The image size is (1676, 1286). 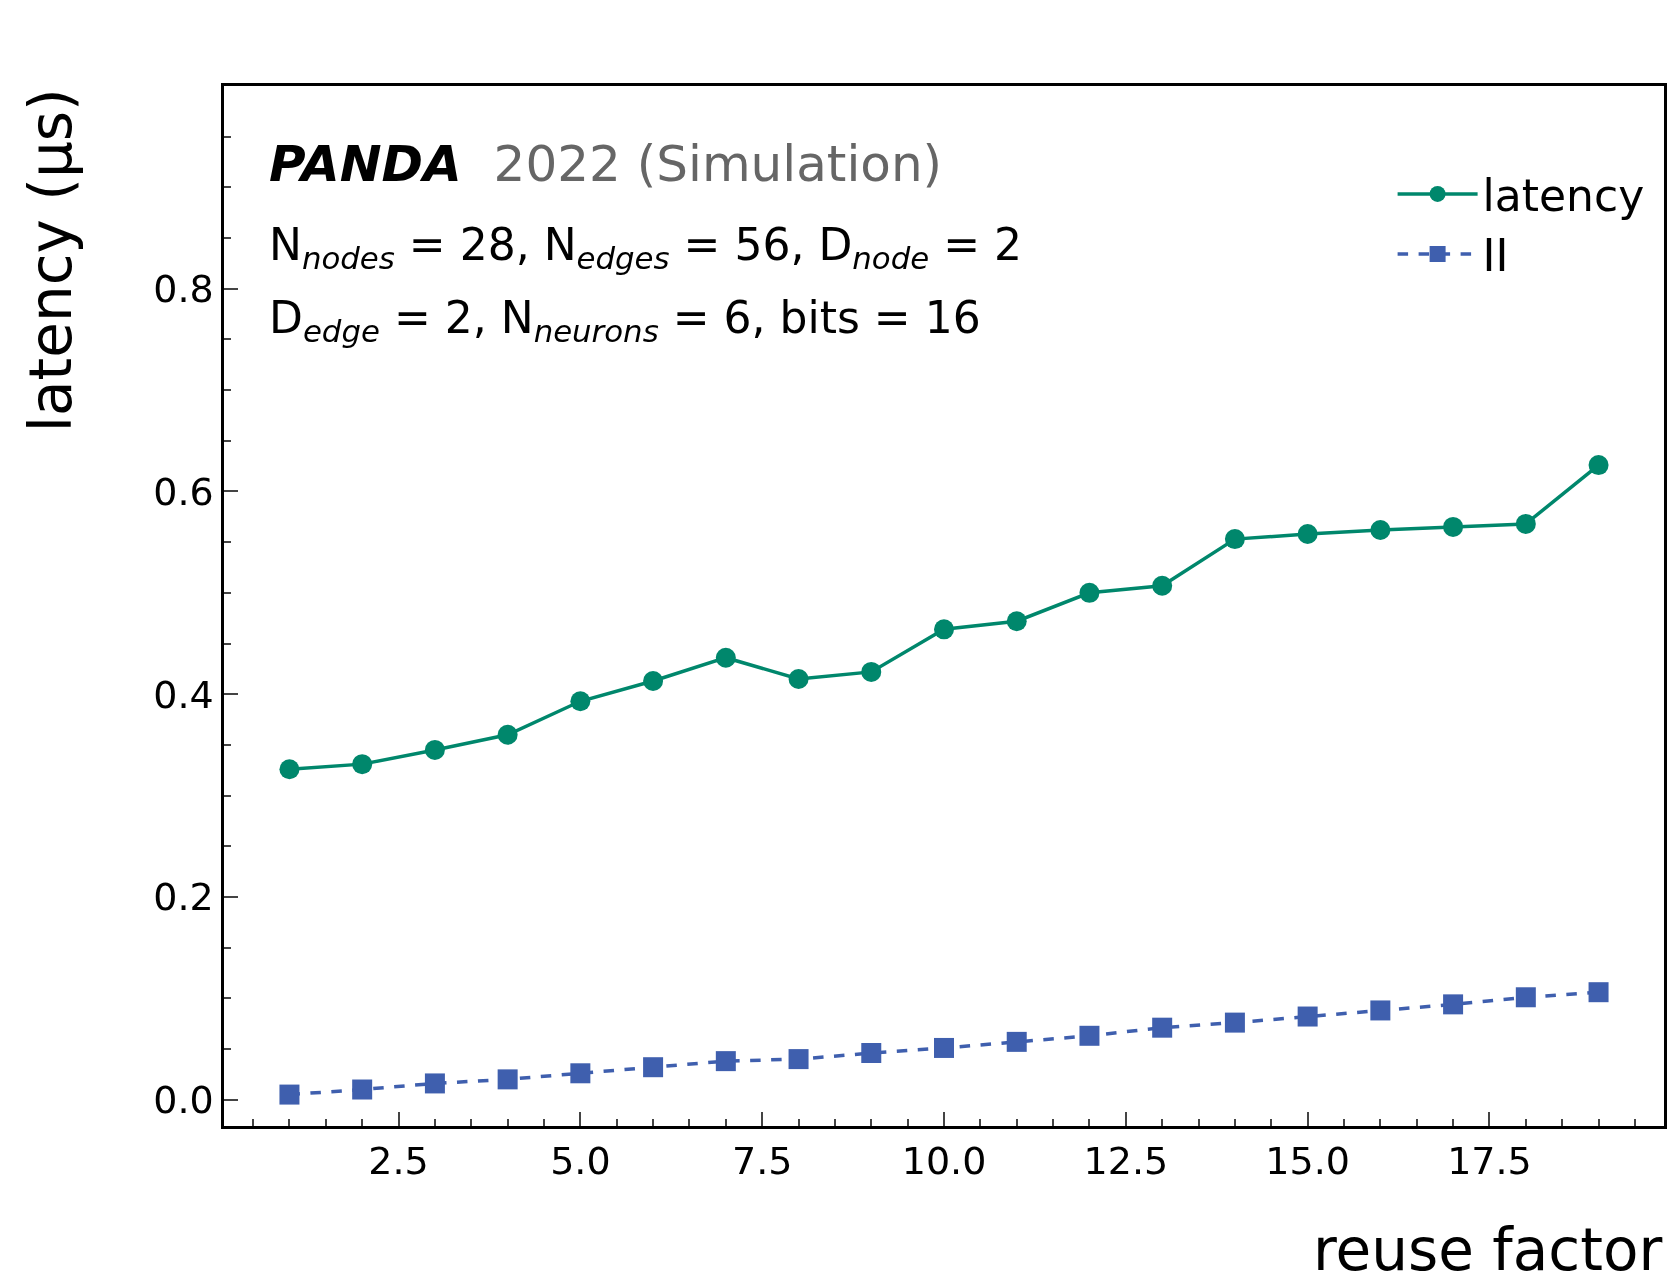 What do you see at coordinates (1563, 196) in the screenshot?
I see `legend-label: latency` at bounding box center [1563, 196].